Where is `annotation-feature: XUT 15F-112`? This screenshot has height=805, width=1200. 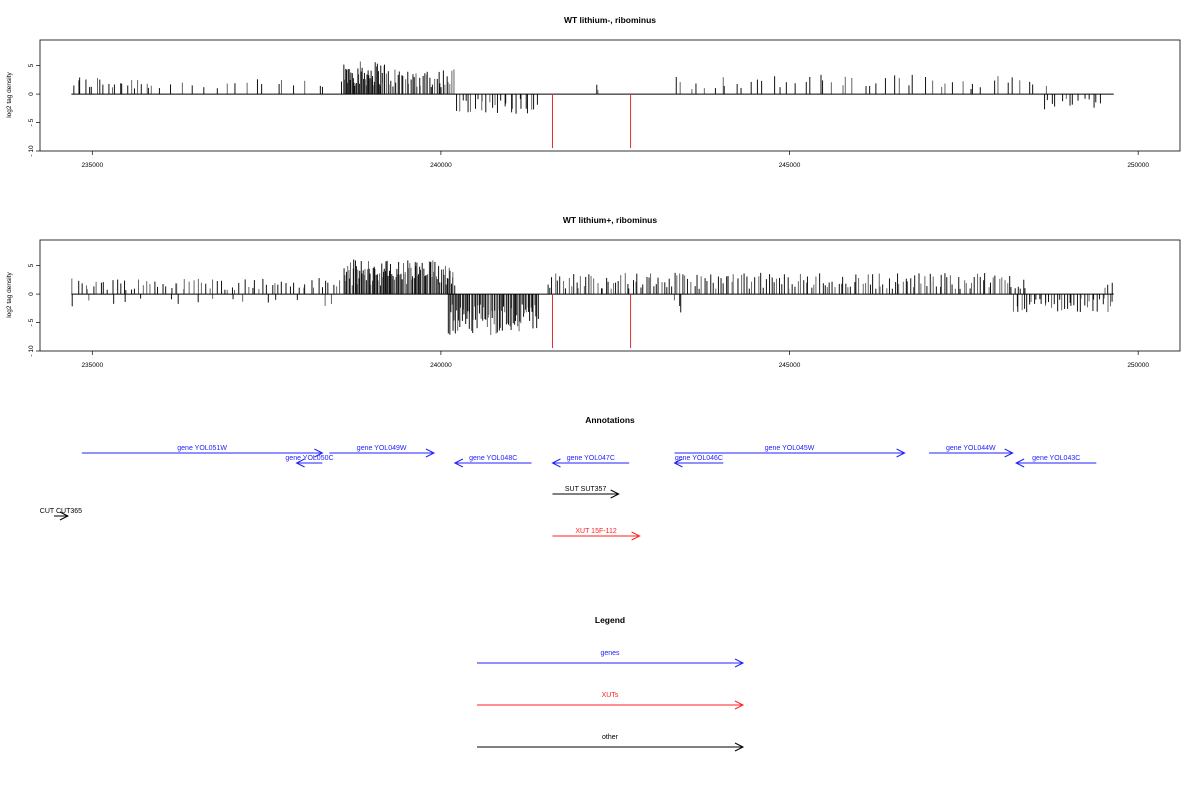 annotation-feature: XUT 15F-112 is located at coordinates (596, 534).